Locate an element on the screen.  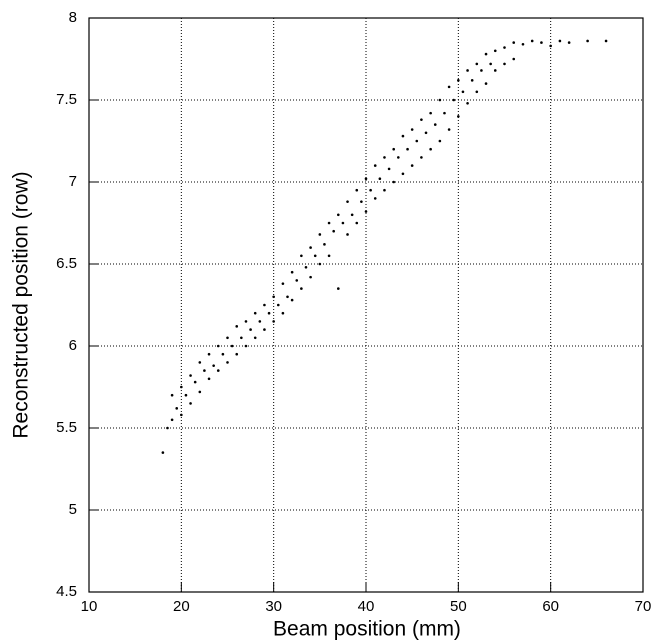
x-tick-label: 30 is located at coordinates (273, 606).